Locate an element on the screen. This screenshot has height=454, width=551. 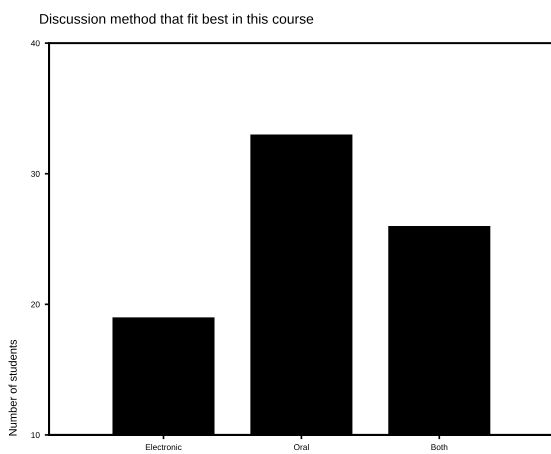
x-tick-label: Oral is located at coordinates (301, 447).